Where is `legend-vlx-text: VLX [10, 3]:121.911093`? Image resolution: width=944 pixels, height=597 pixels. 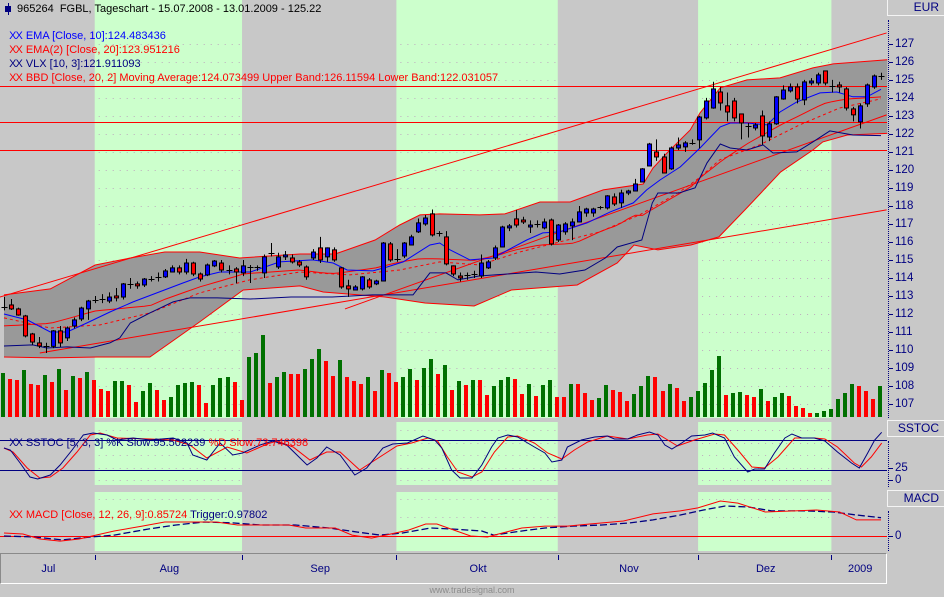
legend-vlx-text: VLX [10, 3]:121.911093 is located at coordinates (83, 64).